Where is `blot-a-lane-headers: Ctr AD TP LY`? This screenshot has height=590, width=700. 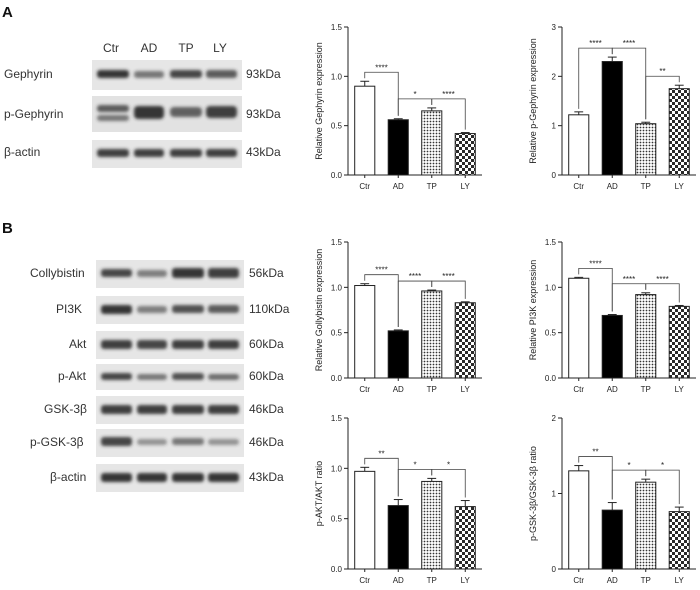 blot-a-lane-headers: Ctr AD TP LY is located at coordinates (165, 48).